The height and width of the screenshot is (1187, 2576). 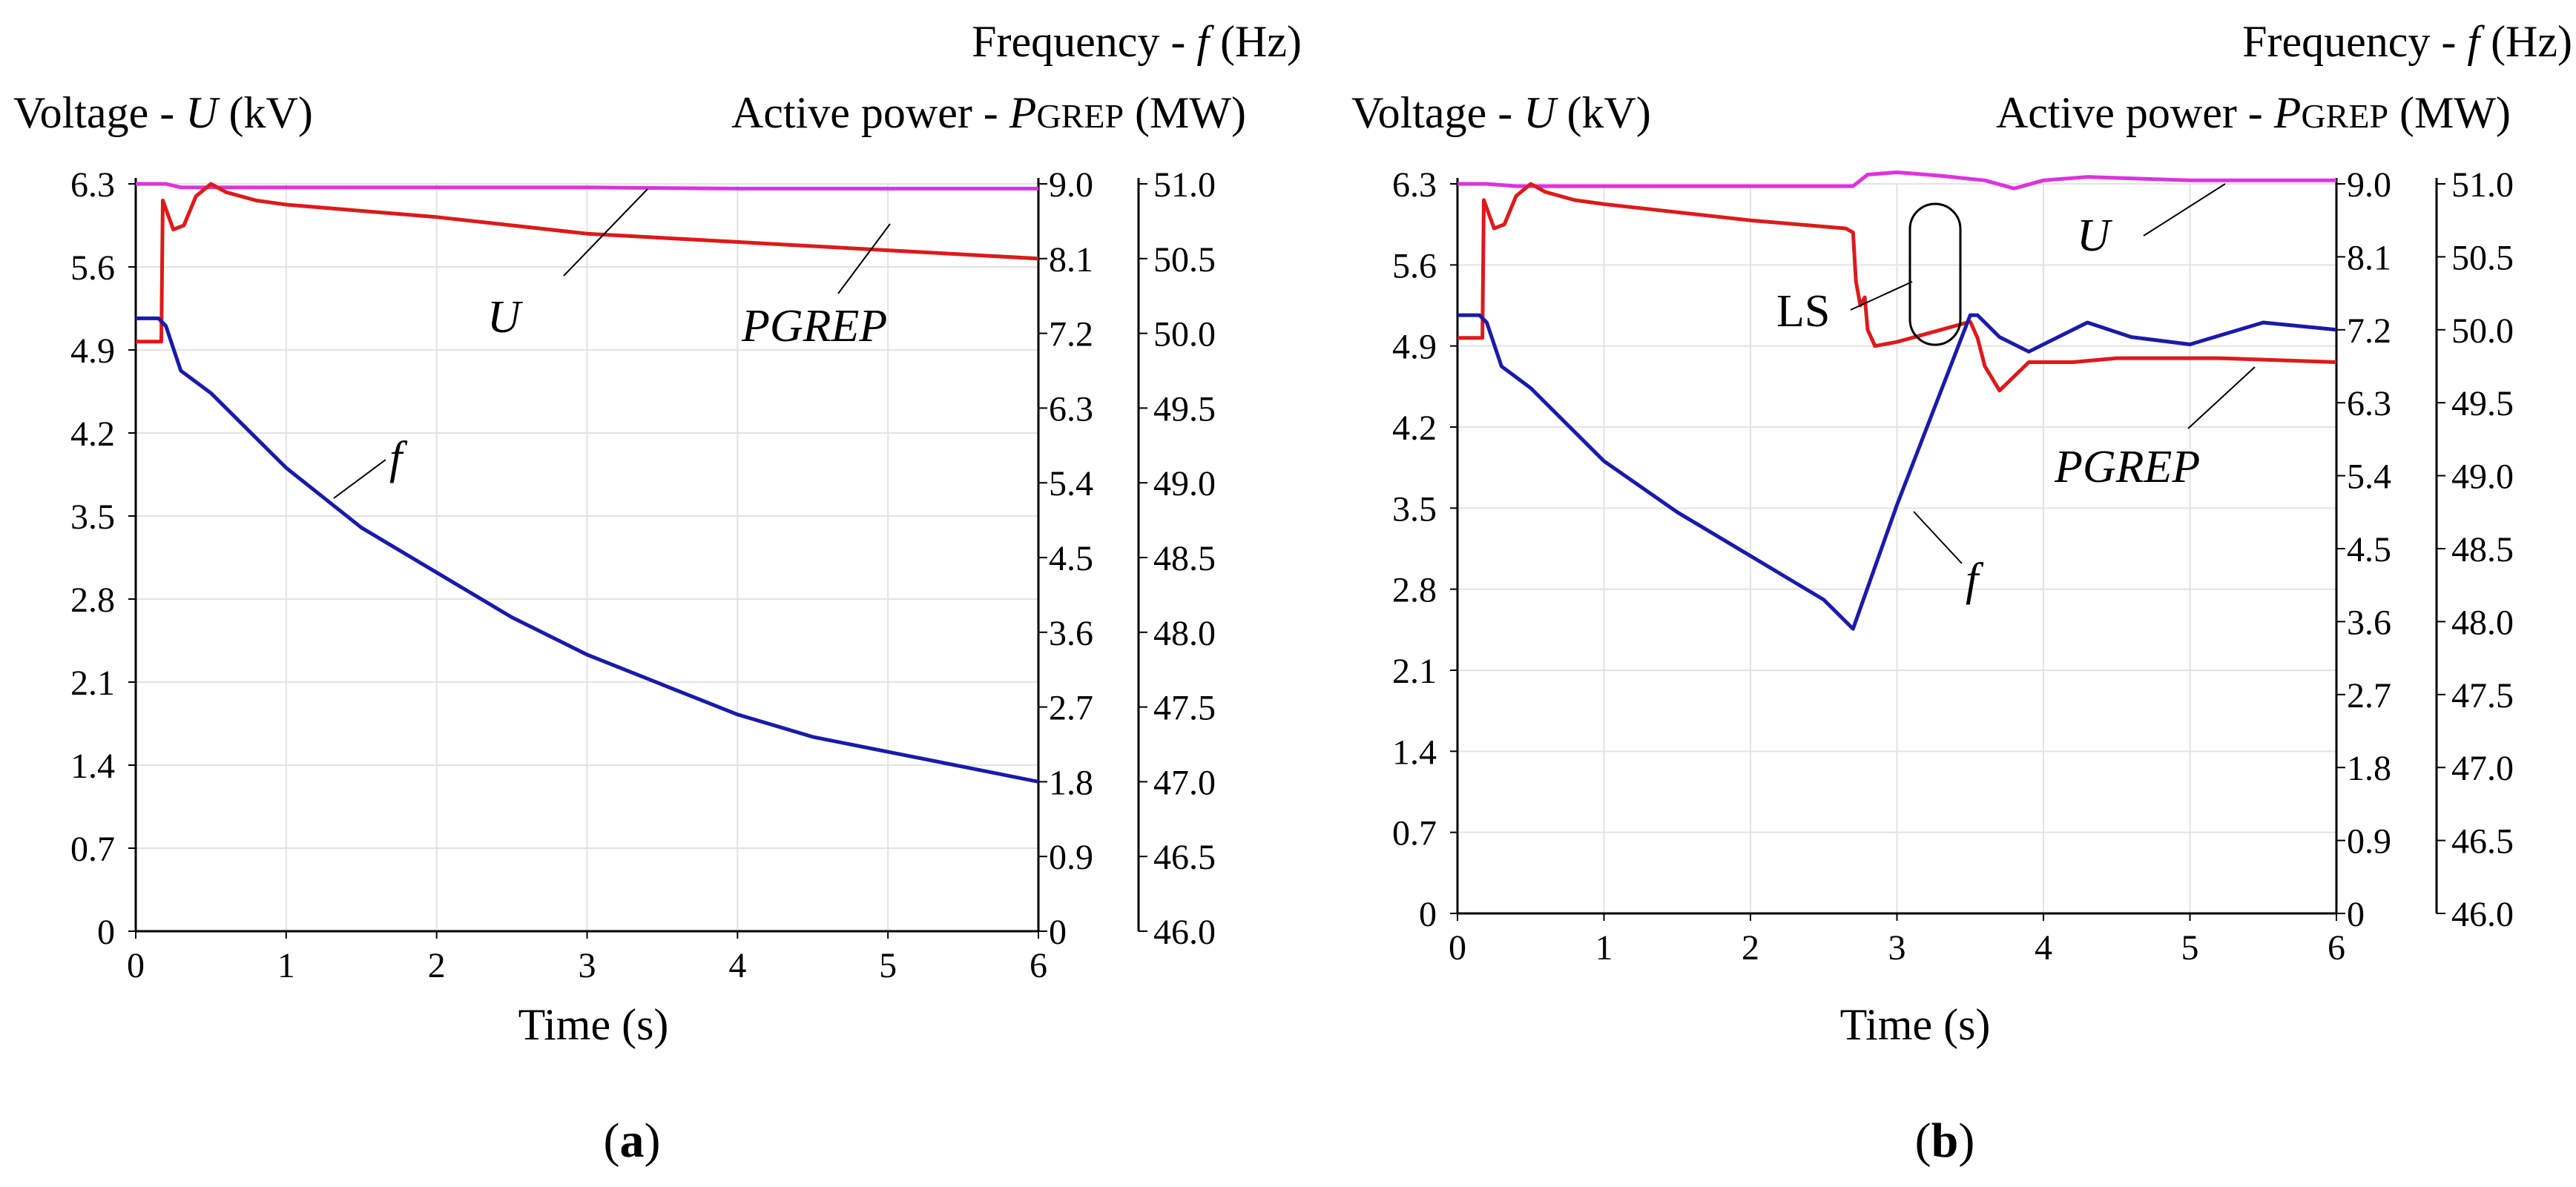 I want to click on freq-tick-label: 46.5, so click(x=2483, y=842).